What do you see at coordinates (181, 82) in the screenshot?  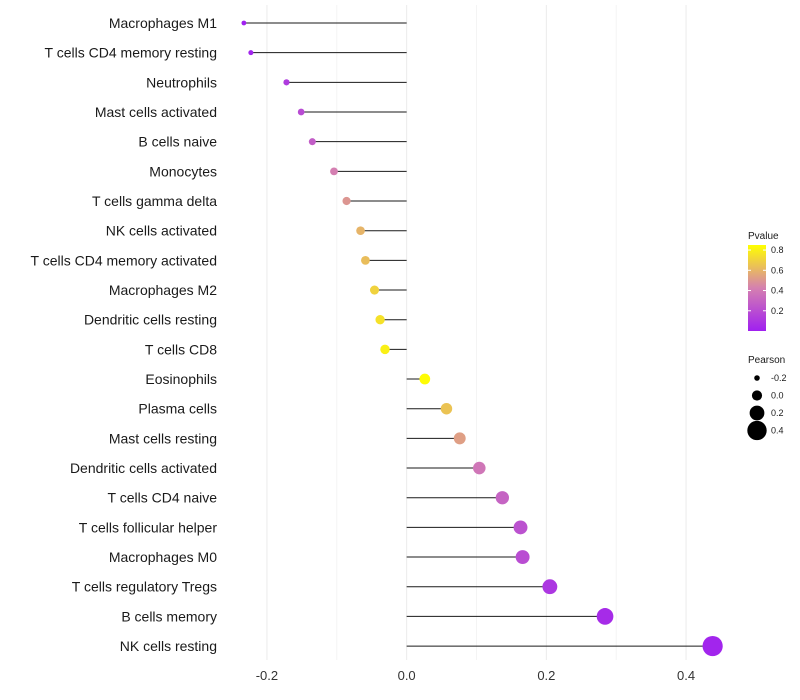 I see `category-label: Neutrophils` at bounding box center [181, 82].